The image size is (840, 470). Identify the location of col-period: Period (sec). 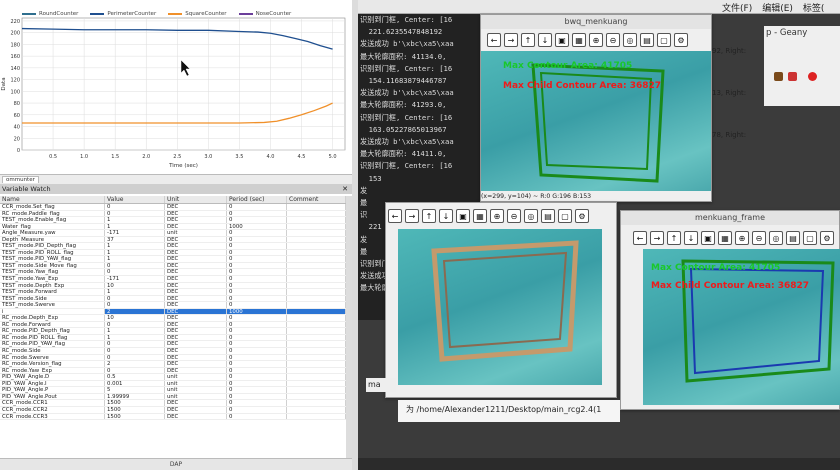
(257, 199).